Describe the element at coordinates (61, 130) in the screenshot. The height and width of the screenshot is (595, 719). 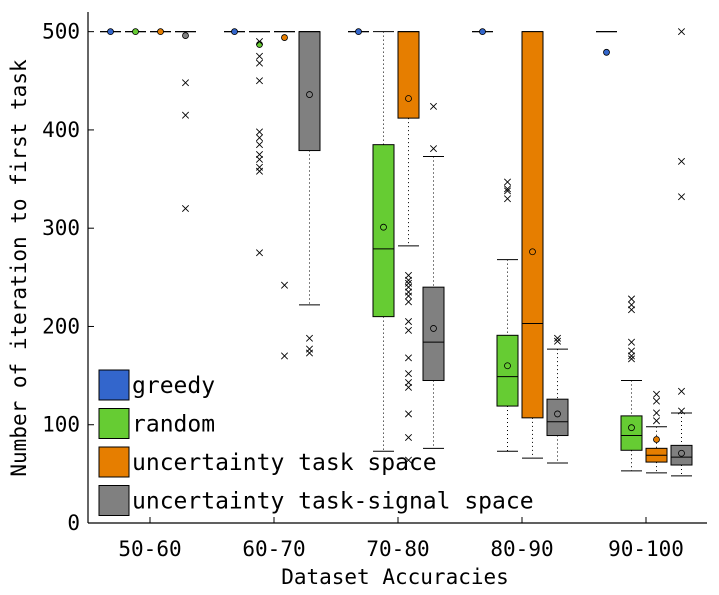
I see `y-tick-label: 400` at that location.